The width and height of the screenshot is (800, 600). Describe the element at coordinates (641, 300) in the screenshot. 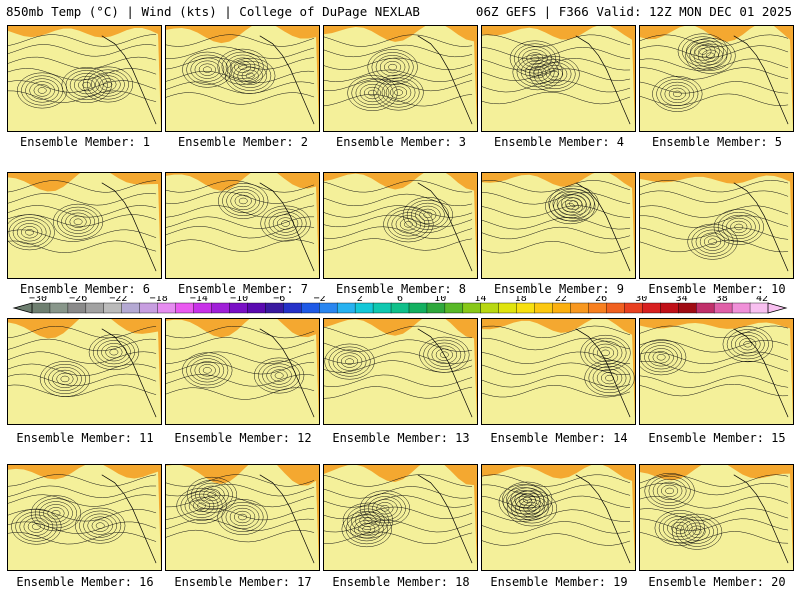

I see `colorbar-tick-label: 30` at that location.